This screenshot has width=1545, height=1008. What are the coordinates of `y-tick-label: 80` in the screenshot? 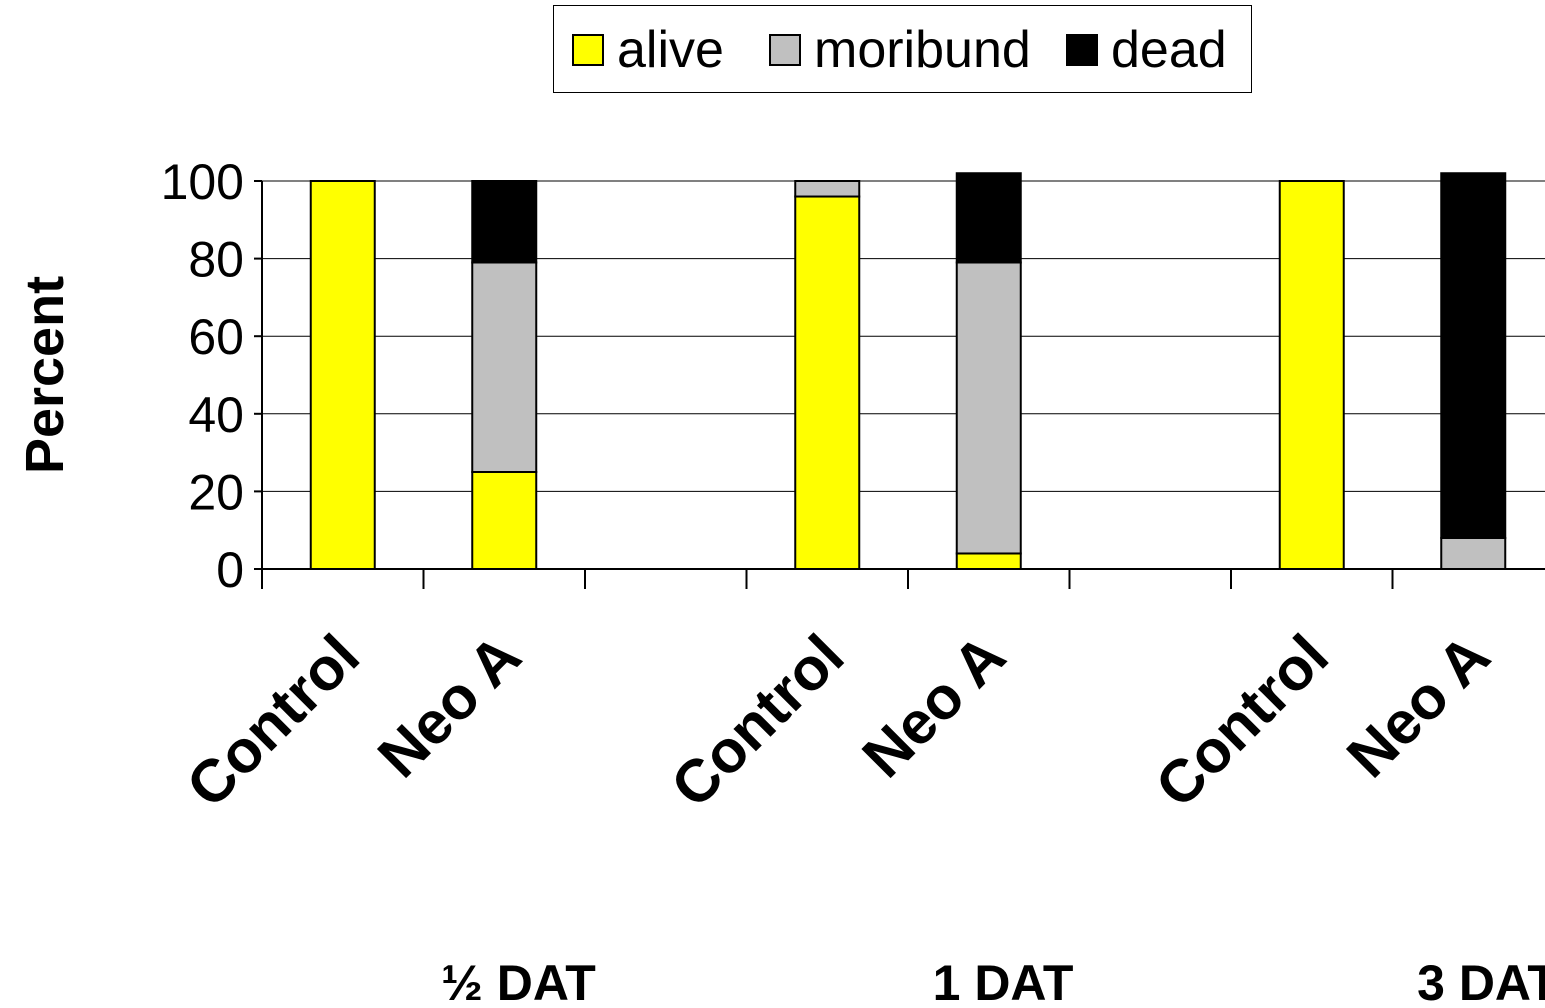 It's located at (216, 260).